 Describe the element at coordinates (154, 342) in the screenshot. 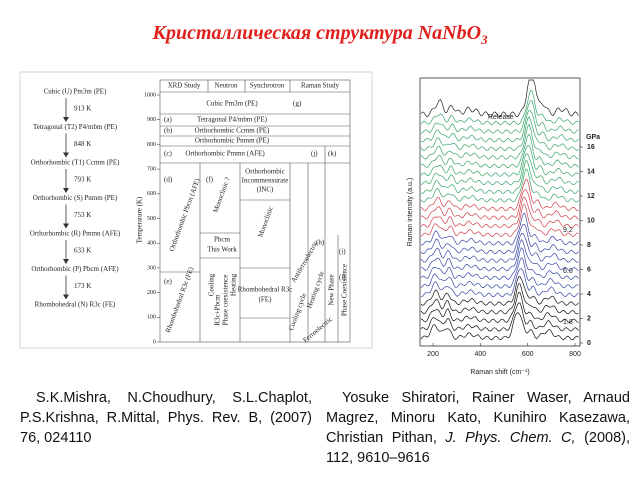

I see `y-tick-label: 0` at that location.